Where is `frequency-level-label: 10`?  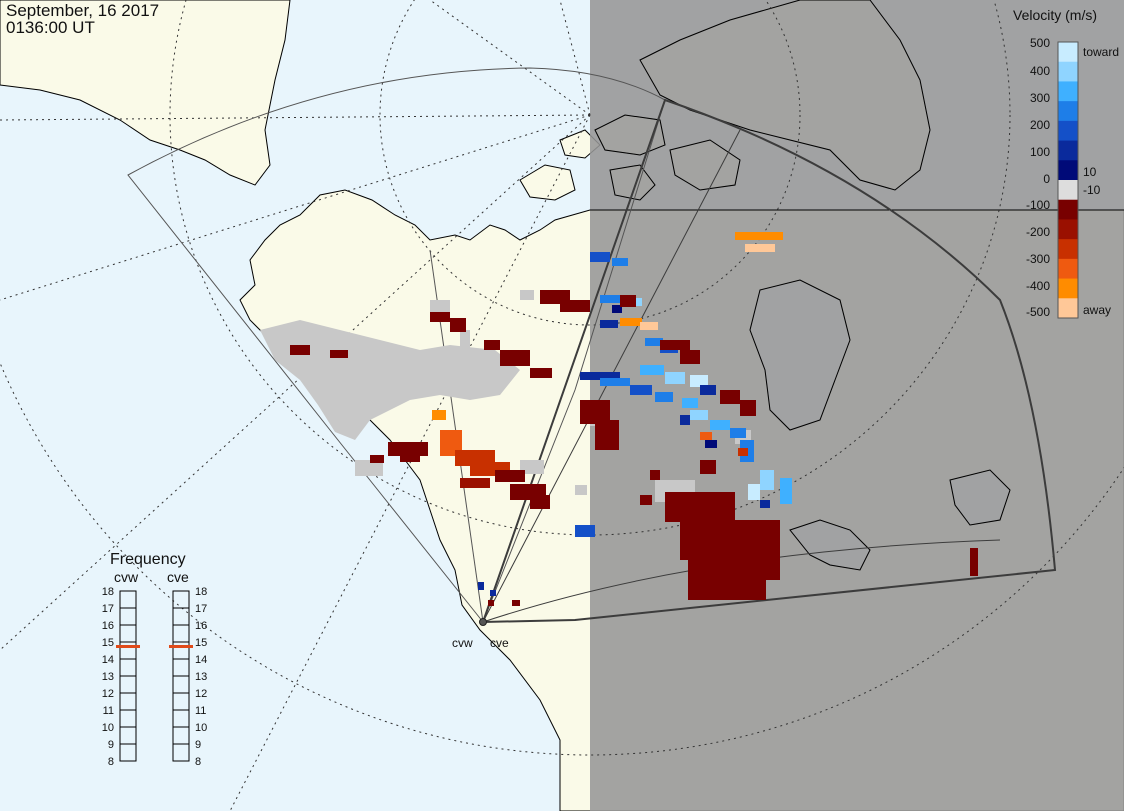 frequency-level-label: 10 is located at coordinates (201, 728).